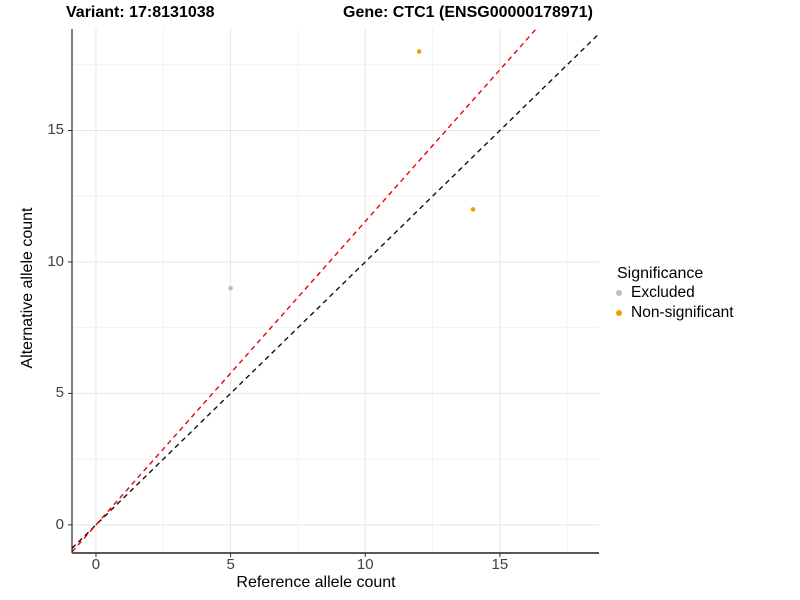  What do you see at coordinates (55, 130) in the screenshot?
I see `y-tick-label: 15` at bounding box center [55, 130].